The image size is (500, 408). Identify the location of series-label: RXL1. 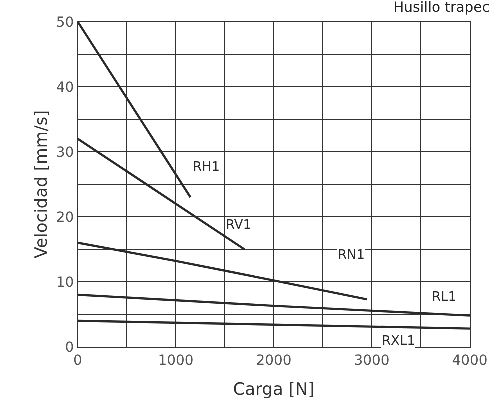
(399, 341).